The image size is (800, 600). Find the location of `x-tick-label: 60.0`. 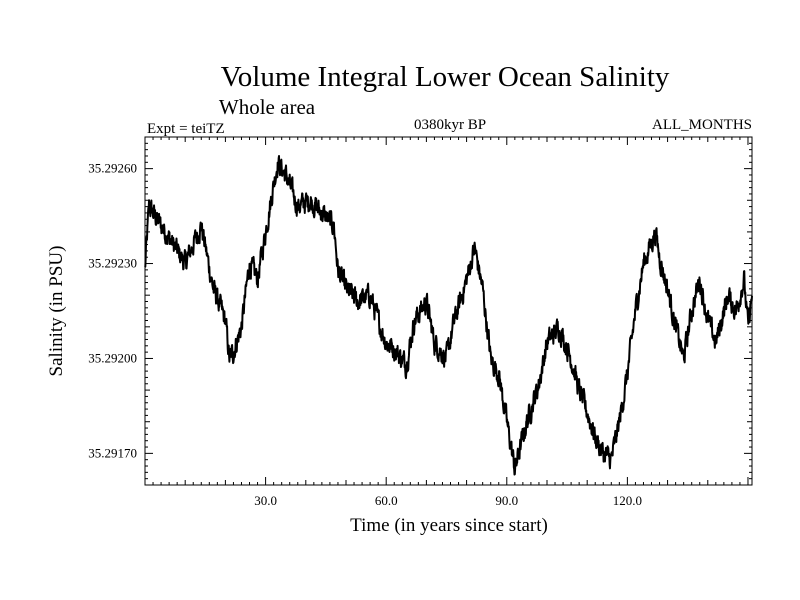

x-tick-label: 60.0 is located at coordinates (386, 500).